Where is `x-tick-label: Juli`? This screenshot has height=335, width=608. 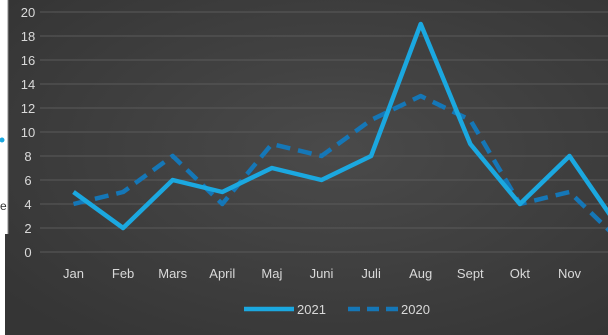
x-tick-label: Juli is located at coordinates (371, 273).